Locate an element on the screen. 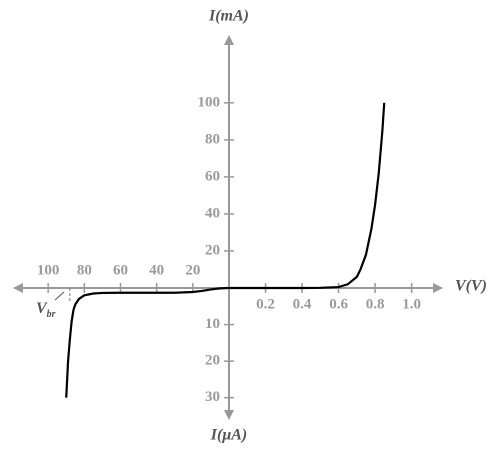 The width and height of the screenshot is (500, 454). x-tick-label: 100 is located at coordinates (48, 270).